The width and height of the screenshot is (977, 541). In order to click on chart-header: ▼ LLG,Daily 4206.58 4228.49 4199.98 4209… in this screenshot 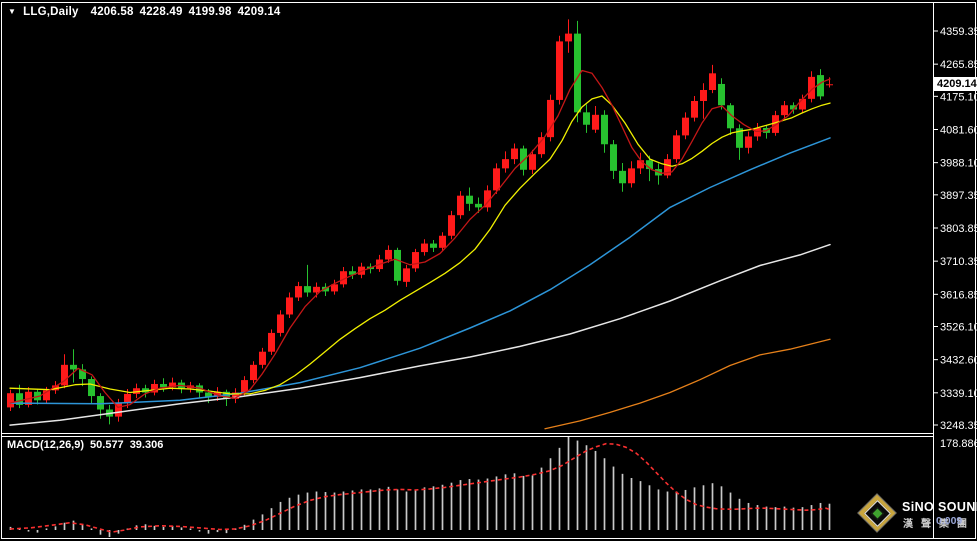, I will do `click(147, 12)`.